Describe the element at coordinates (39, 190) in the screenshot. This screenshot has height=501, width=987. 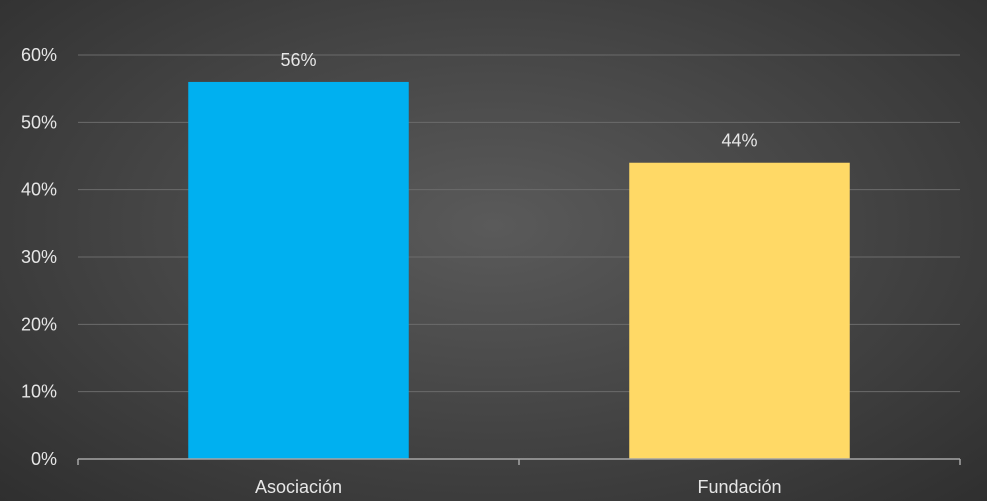
I see `y-tick-label: 40%` at that location.